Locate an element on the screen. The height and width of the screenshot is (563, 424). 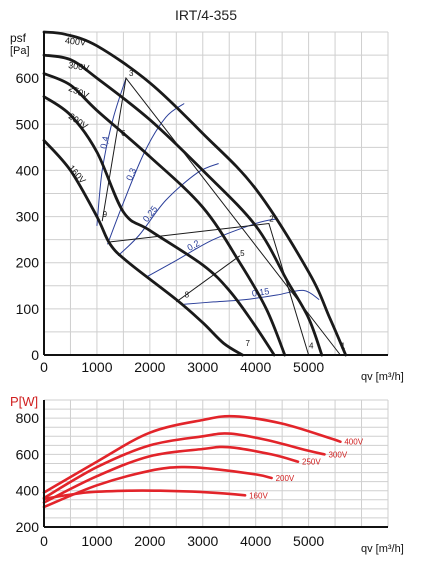
pressure-series-label: 300V is located at coordinates (79, 66).